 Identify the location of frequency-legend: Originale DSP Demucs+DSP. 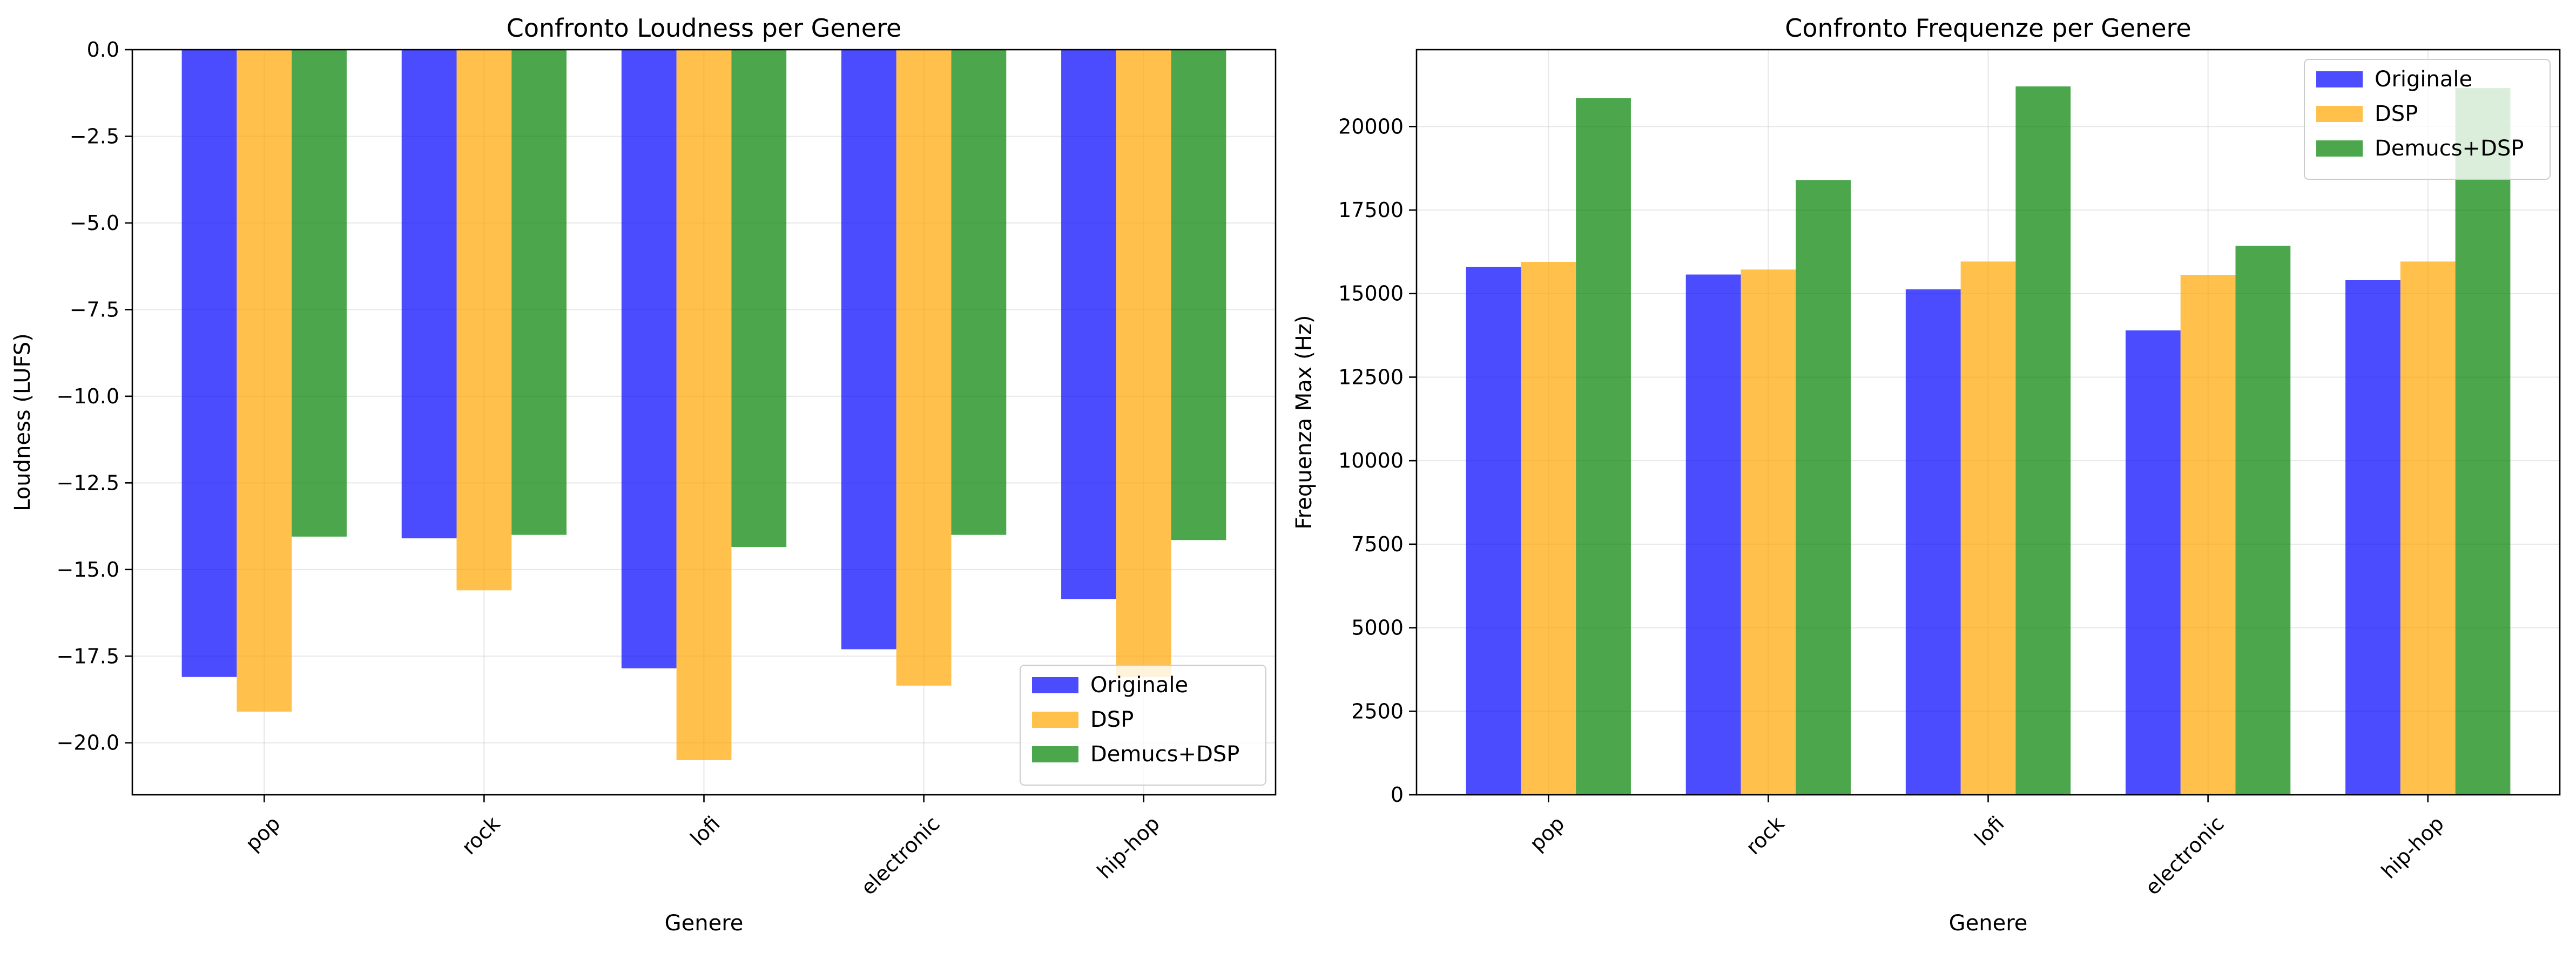
(2427, 119).